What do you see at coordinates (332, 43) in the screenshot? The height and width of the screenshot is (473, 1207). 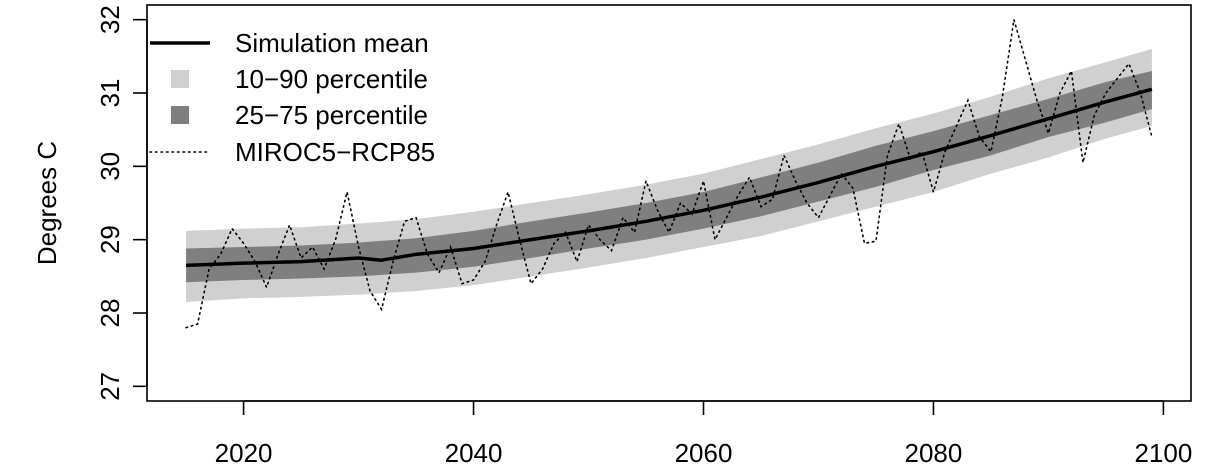 I see `legend-label: Simulation mean` at bounding box center [332, 43].